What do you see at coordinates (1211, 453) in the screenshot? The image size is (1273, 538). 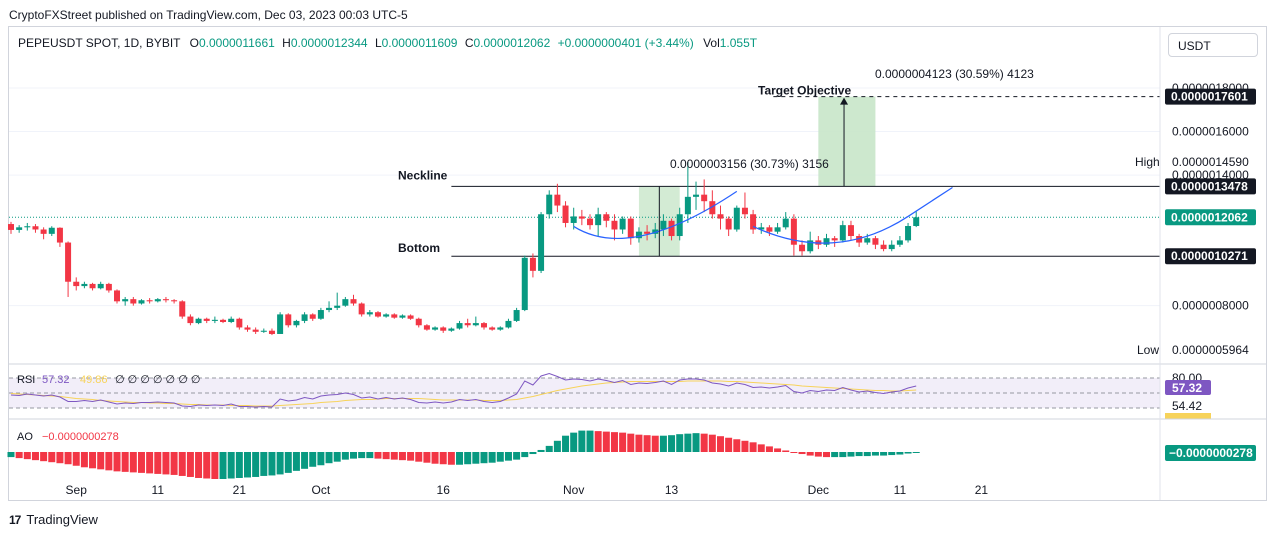 I see `ao-value-badge: −0.0000000278` at bounding box center [1211, 453].